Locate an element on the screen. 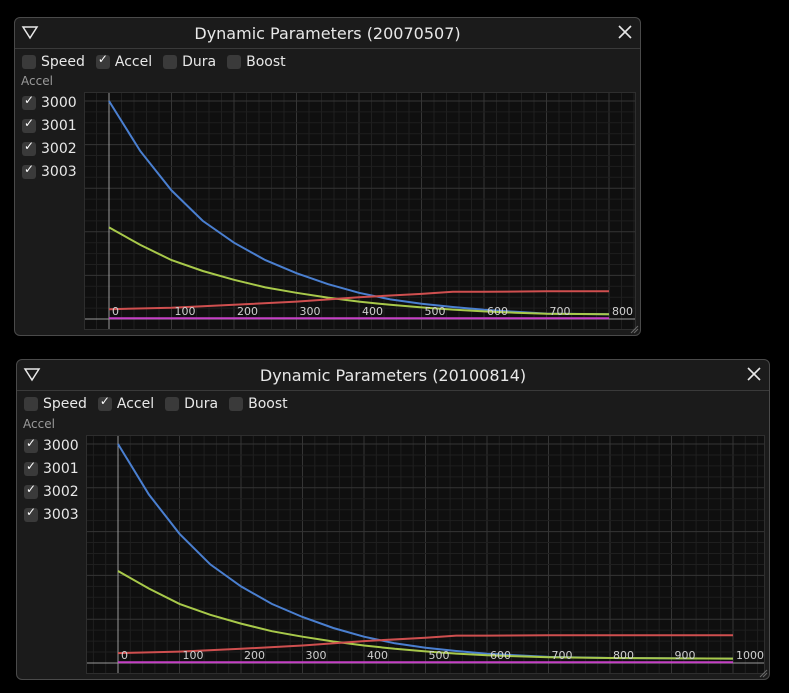  window-titlebar: Dynamic Parameters (20100814) is located at coordinates (393, 375).